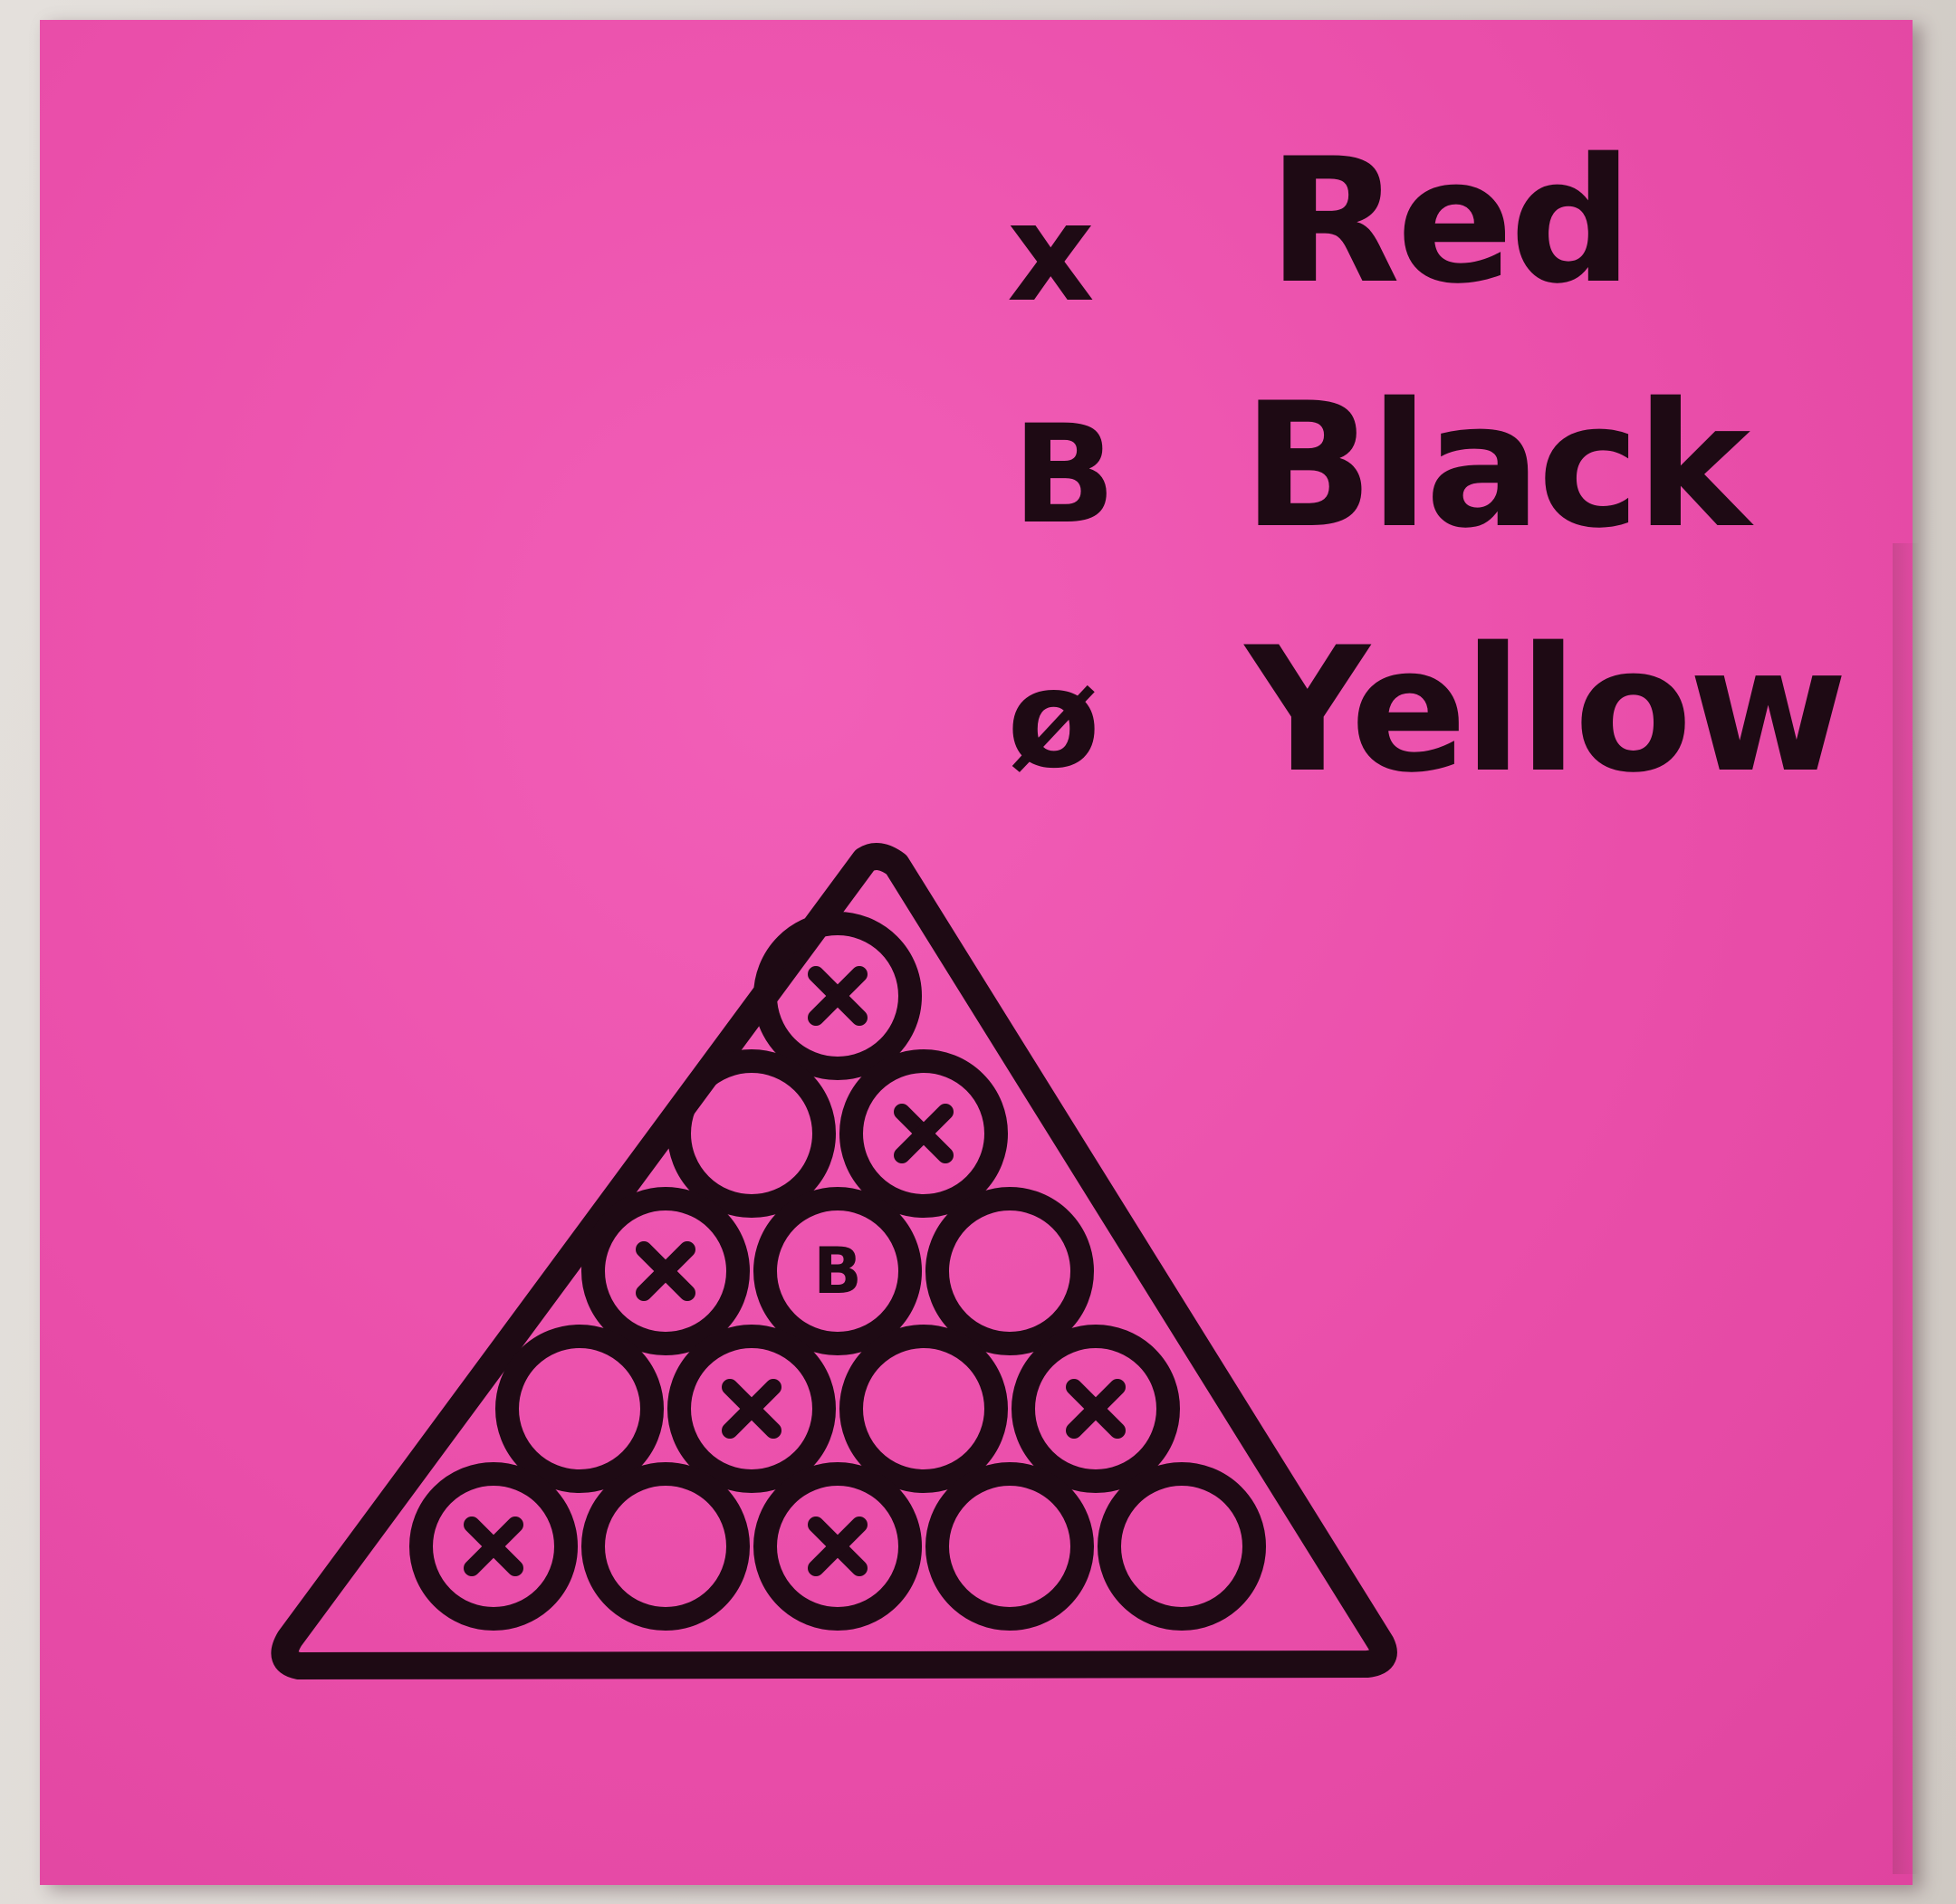 The image size is (1956, 1904). I want to click on legend-symbol: ø, so click(1054, 720).